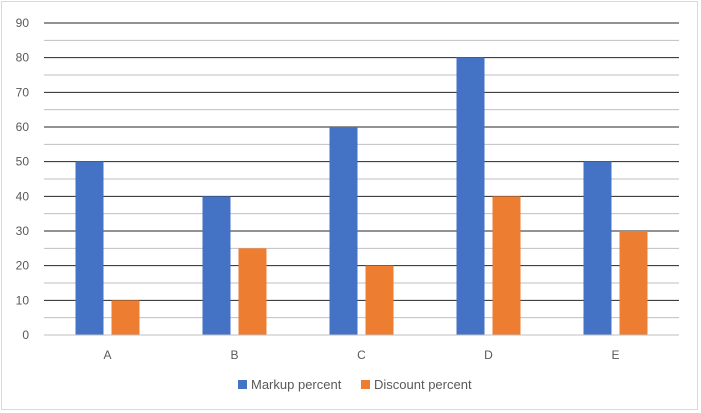 This screenshot has height=413, width=701. What do you see at coordinates (23, 231) in the screenshot?
I see `y-tick-label: 30` at bounding box center [23, 231].